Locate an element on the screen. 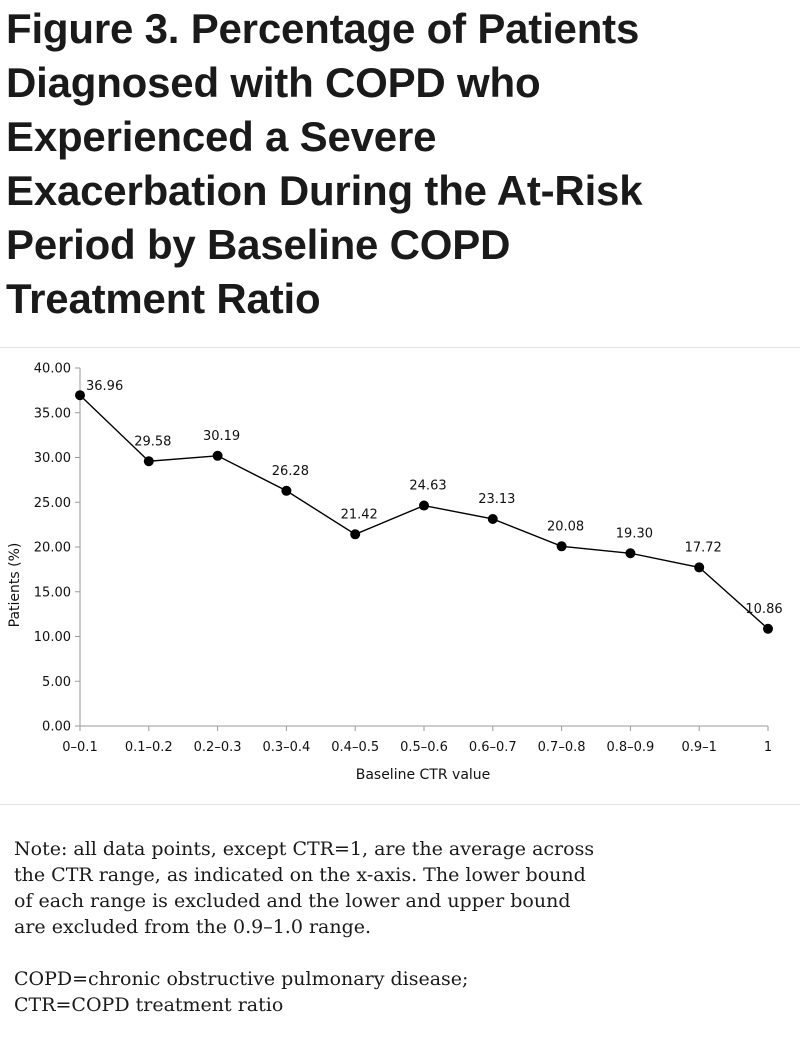 This screenshot has height=1054, width=800. title-line: Figure 3. Percentage of Patients is located at coordinates (323, 28).